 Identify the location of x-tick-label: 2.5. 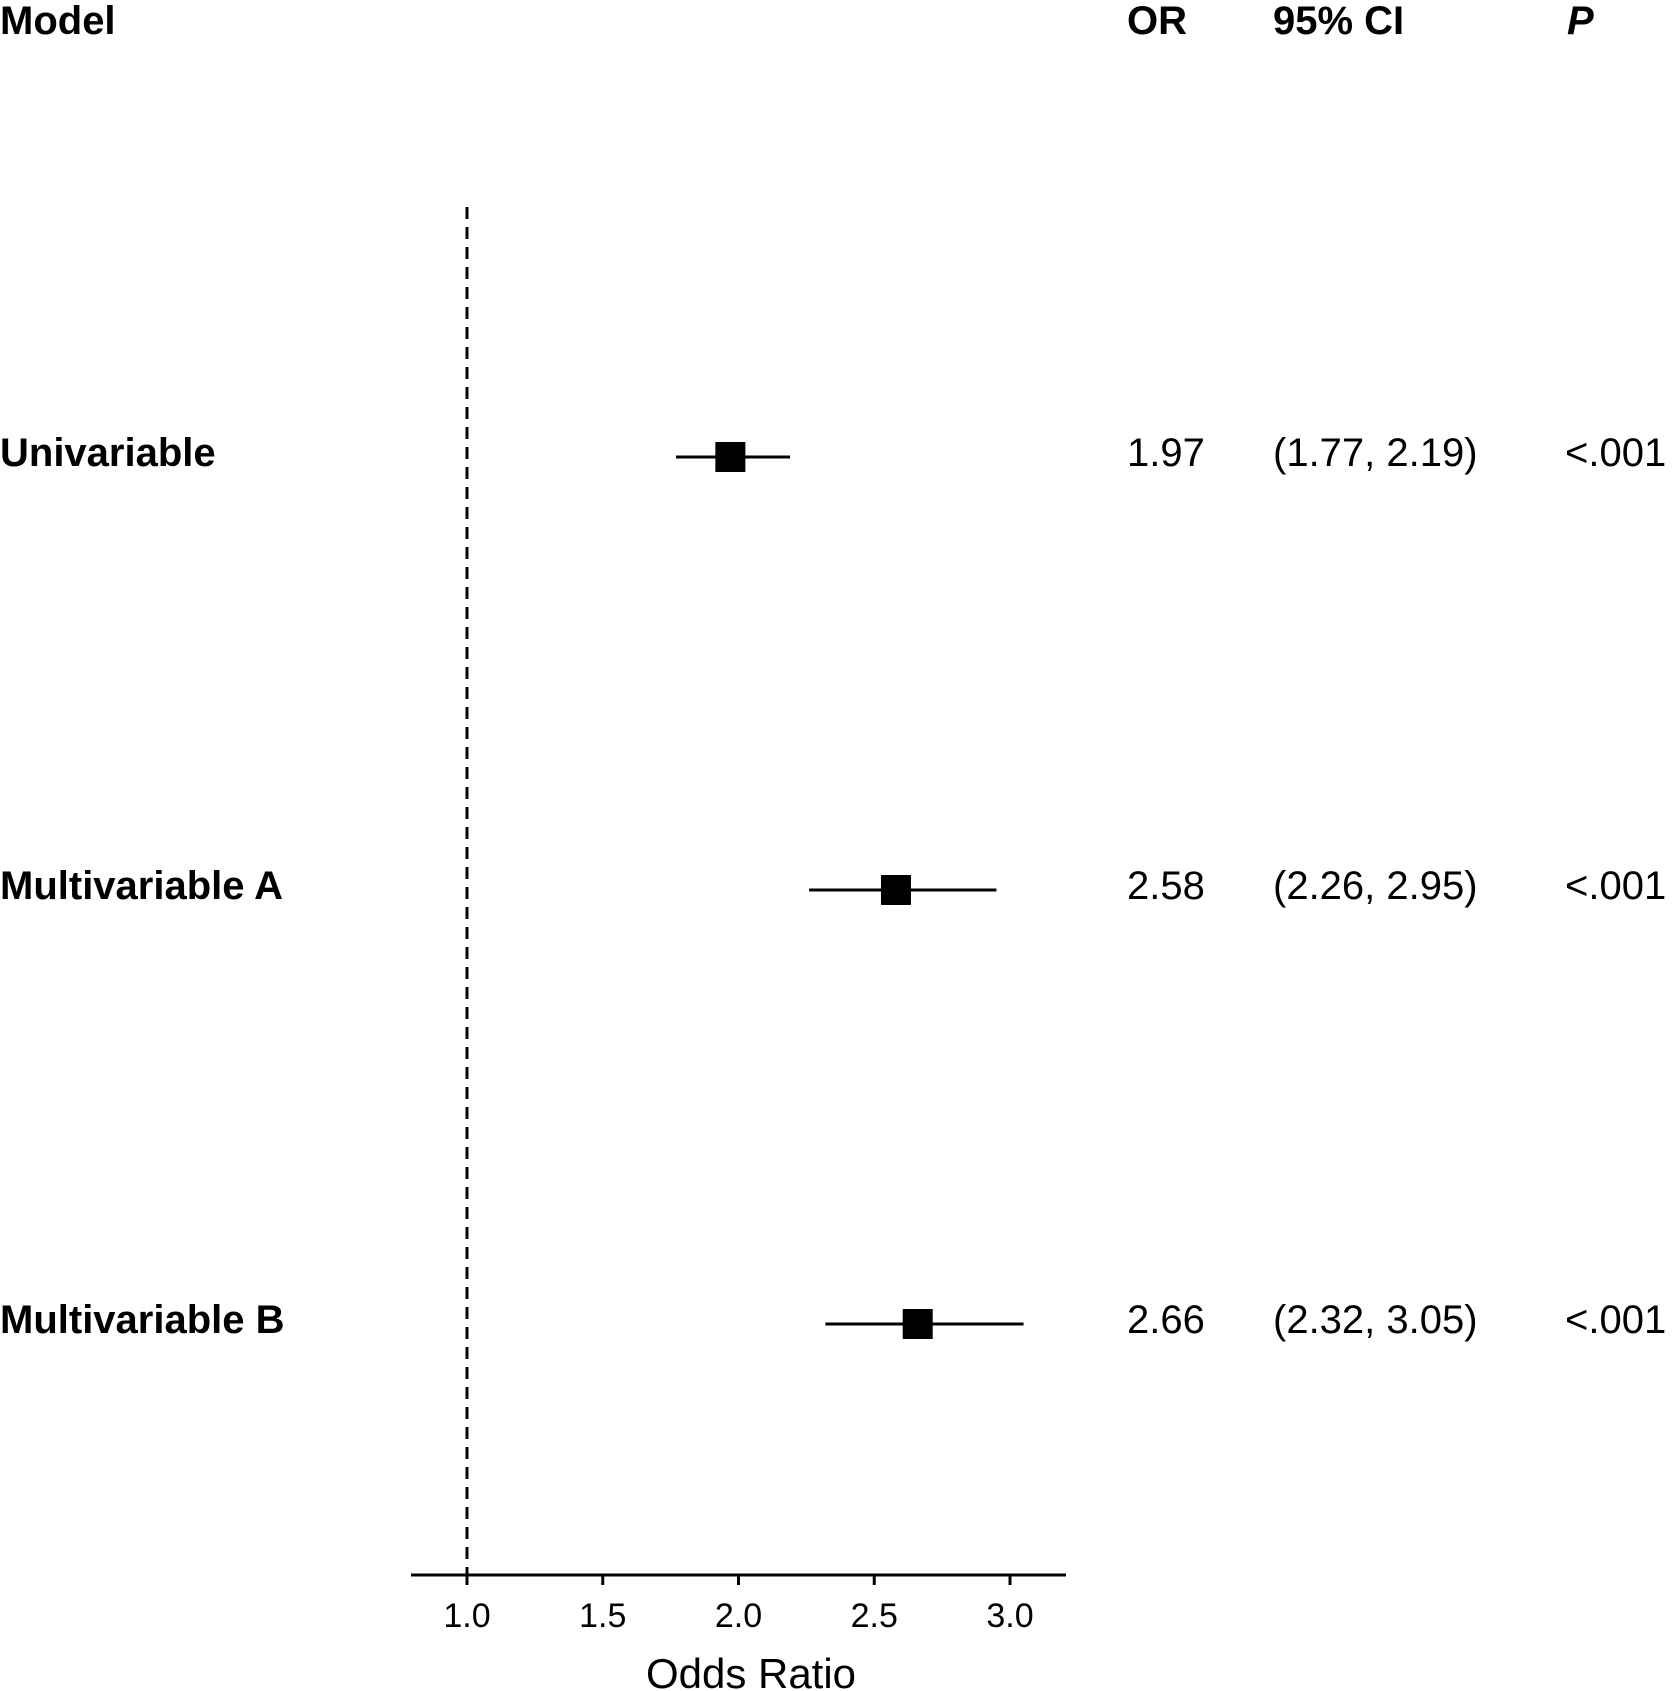
(874, 1616).